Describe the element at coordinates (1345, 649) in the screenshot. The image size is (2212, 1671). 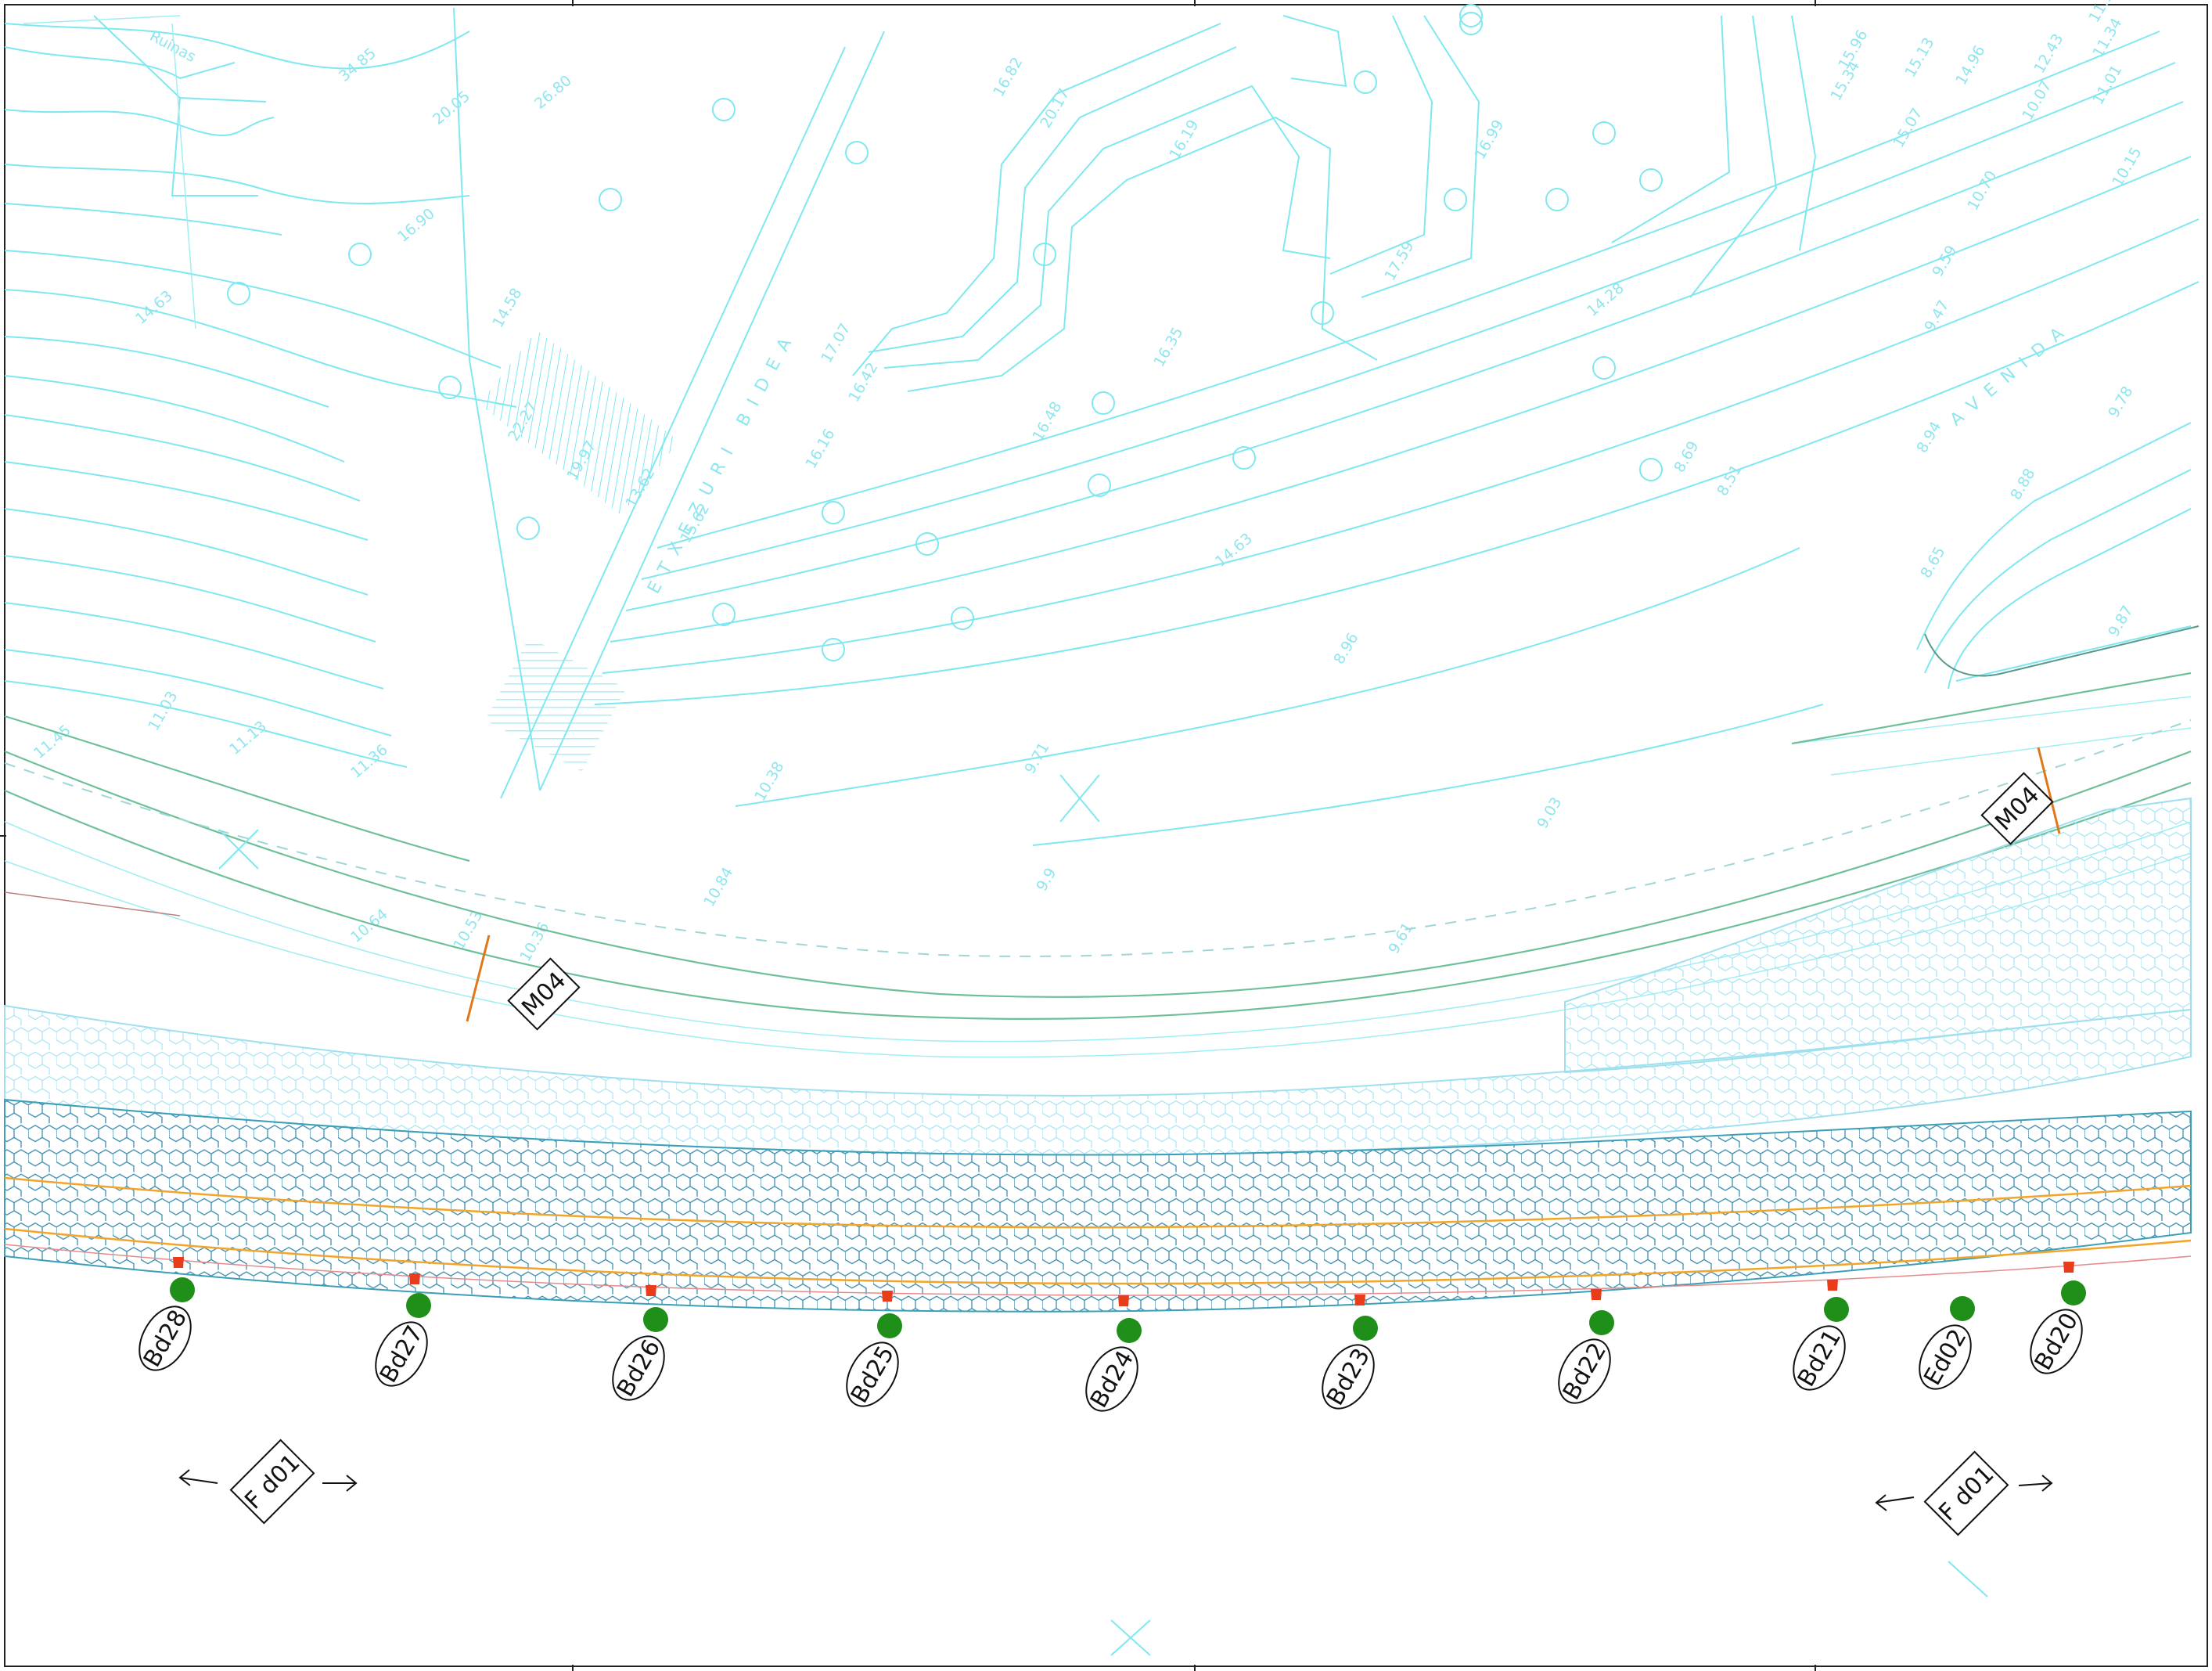
I see `svg-text: 8.96` at that location.